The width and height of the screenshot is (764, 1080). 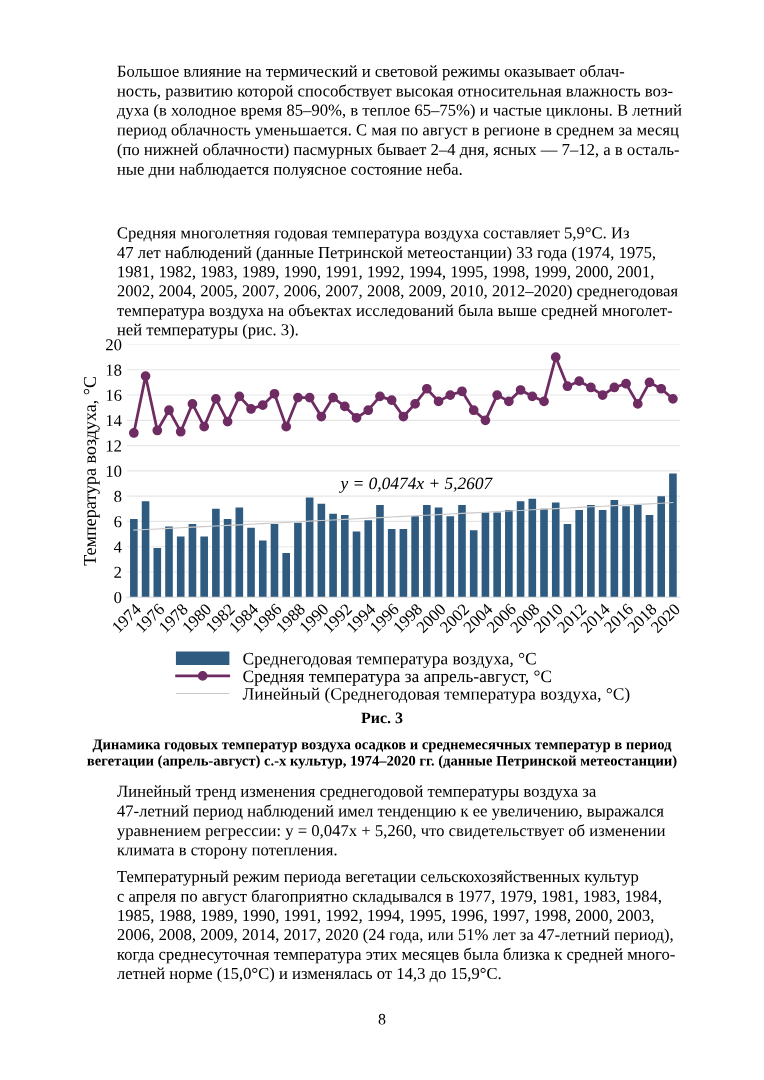 I want to click on y-tick-label: 4, so click(x=117, y=547).